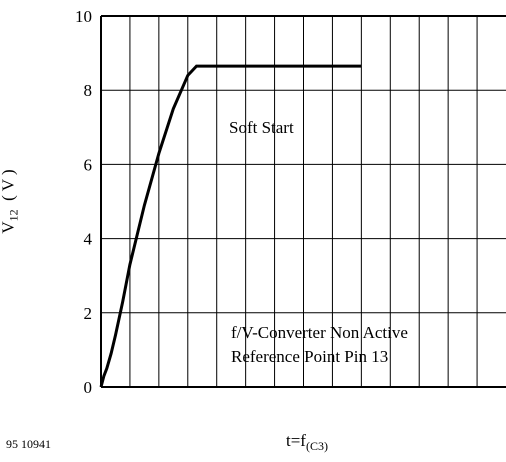 Image resolution: width=506 pixels, height=462 pixels. What do you see at coordinates (88, 164) in the screenshot?
I see `y-tick-label-6: 6` at bounding box center [88, 164].